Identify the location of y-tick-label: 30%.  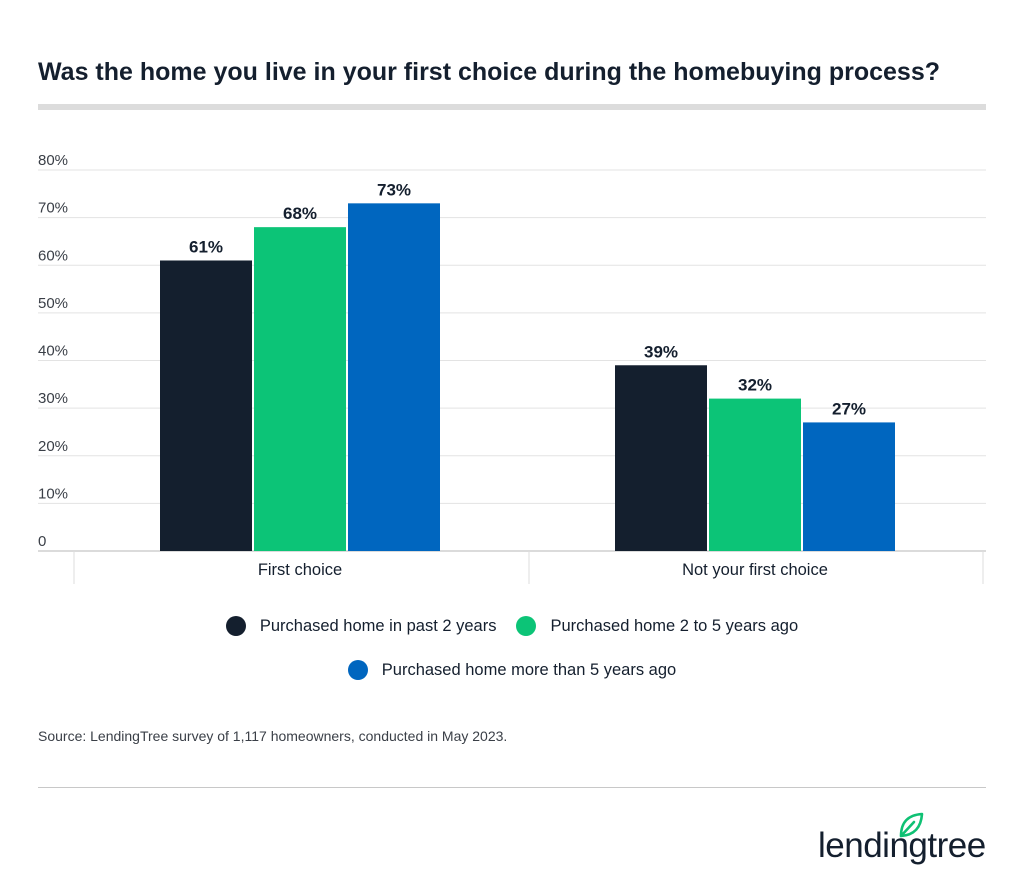
(53, 398).